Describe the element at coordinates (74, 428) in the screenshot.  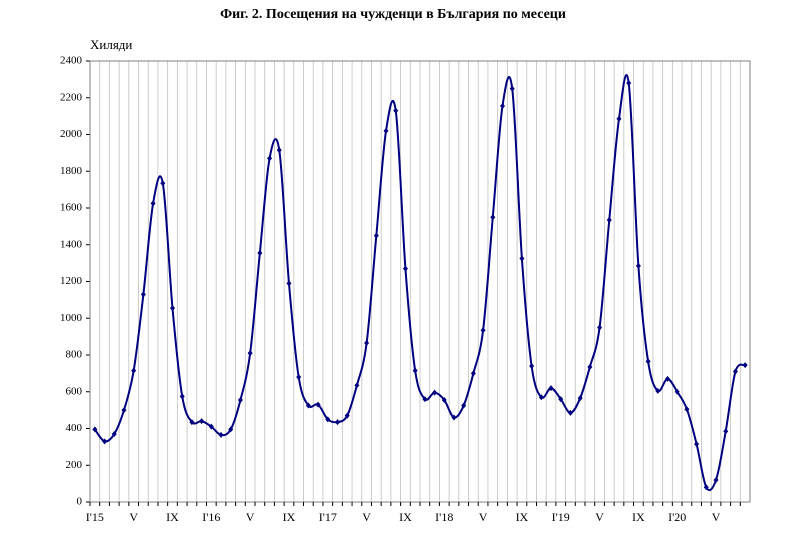
I see `y-tick-label: 400` at that location.